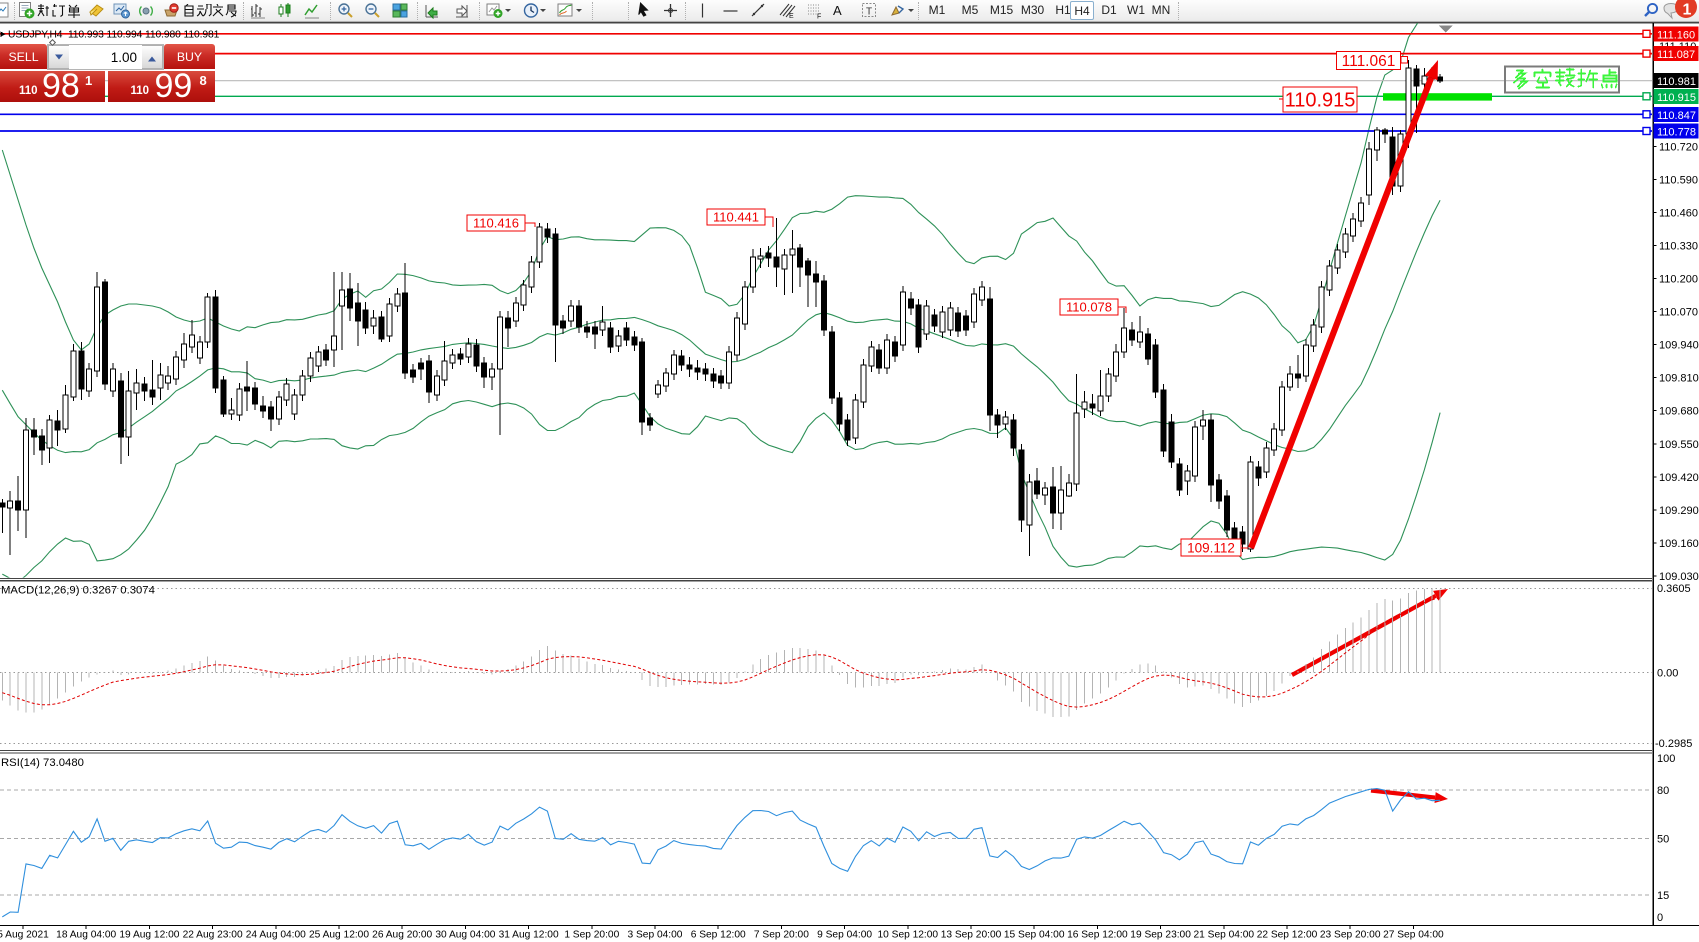 The height and width of the screenshot is (942, 1699). I want to click on svg-text: 50, so click(1663, 840).